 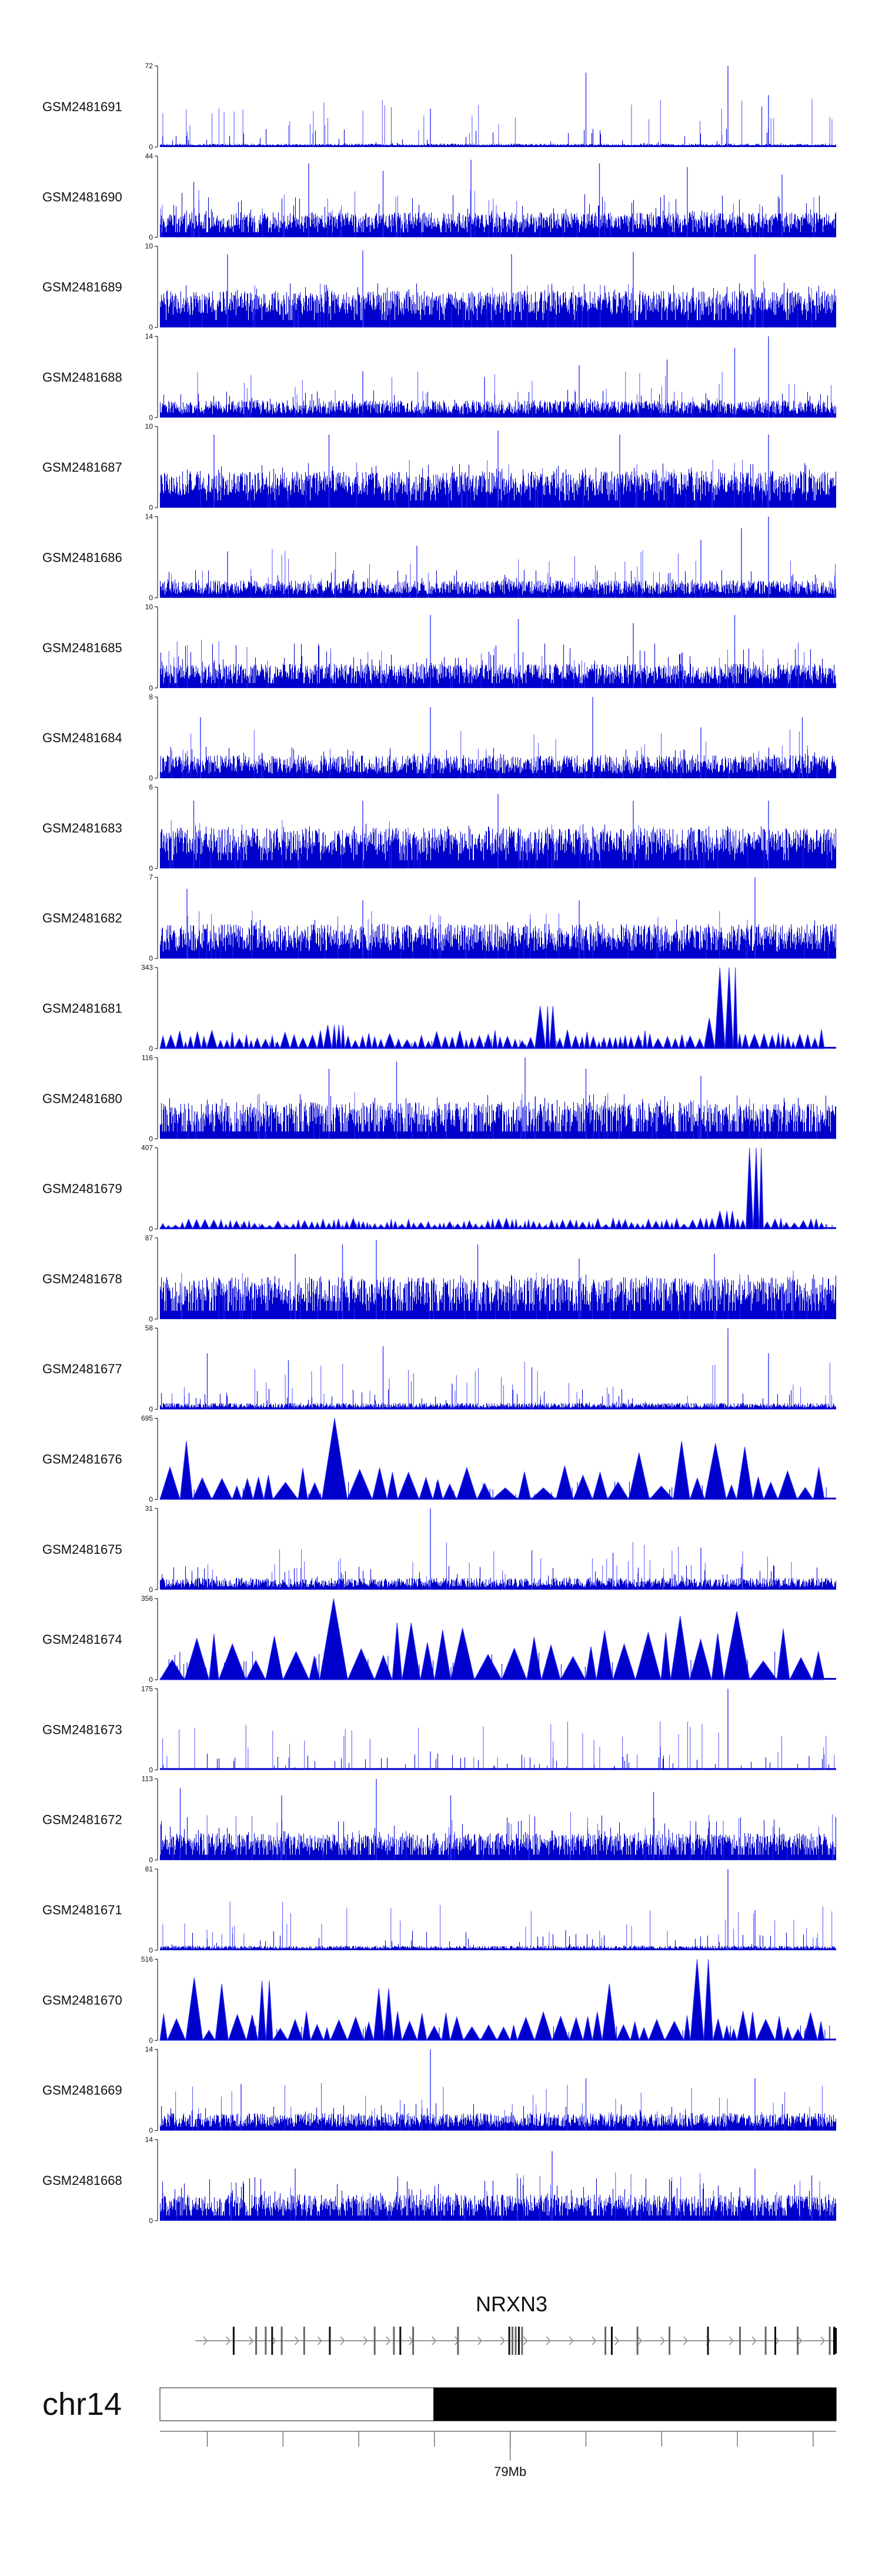 I want to click on y-axis-max-label: 7, so click(x=151, y=877).